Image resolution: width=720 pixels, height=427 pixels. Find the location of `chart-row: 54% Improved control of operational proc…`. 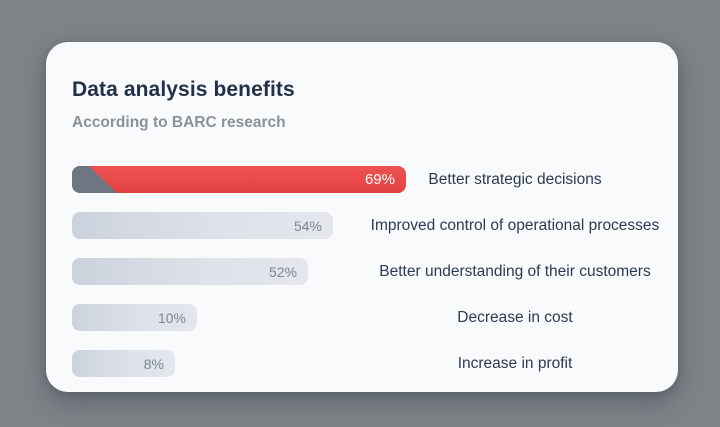

chart-row: 54% Improved control of operational proc… is located at coordinates (365, 225).